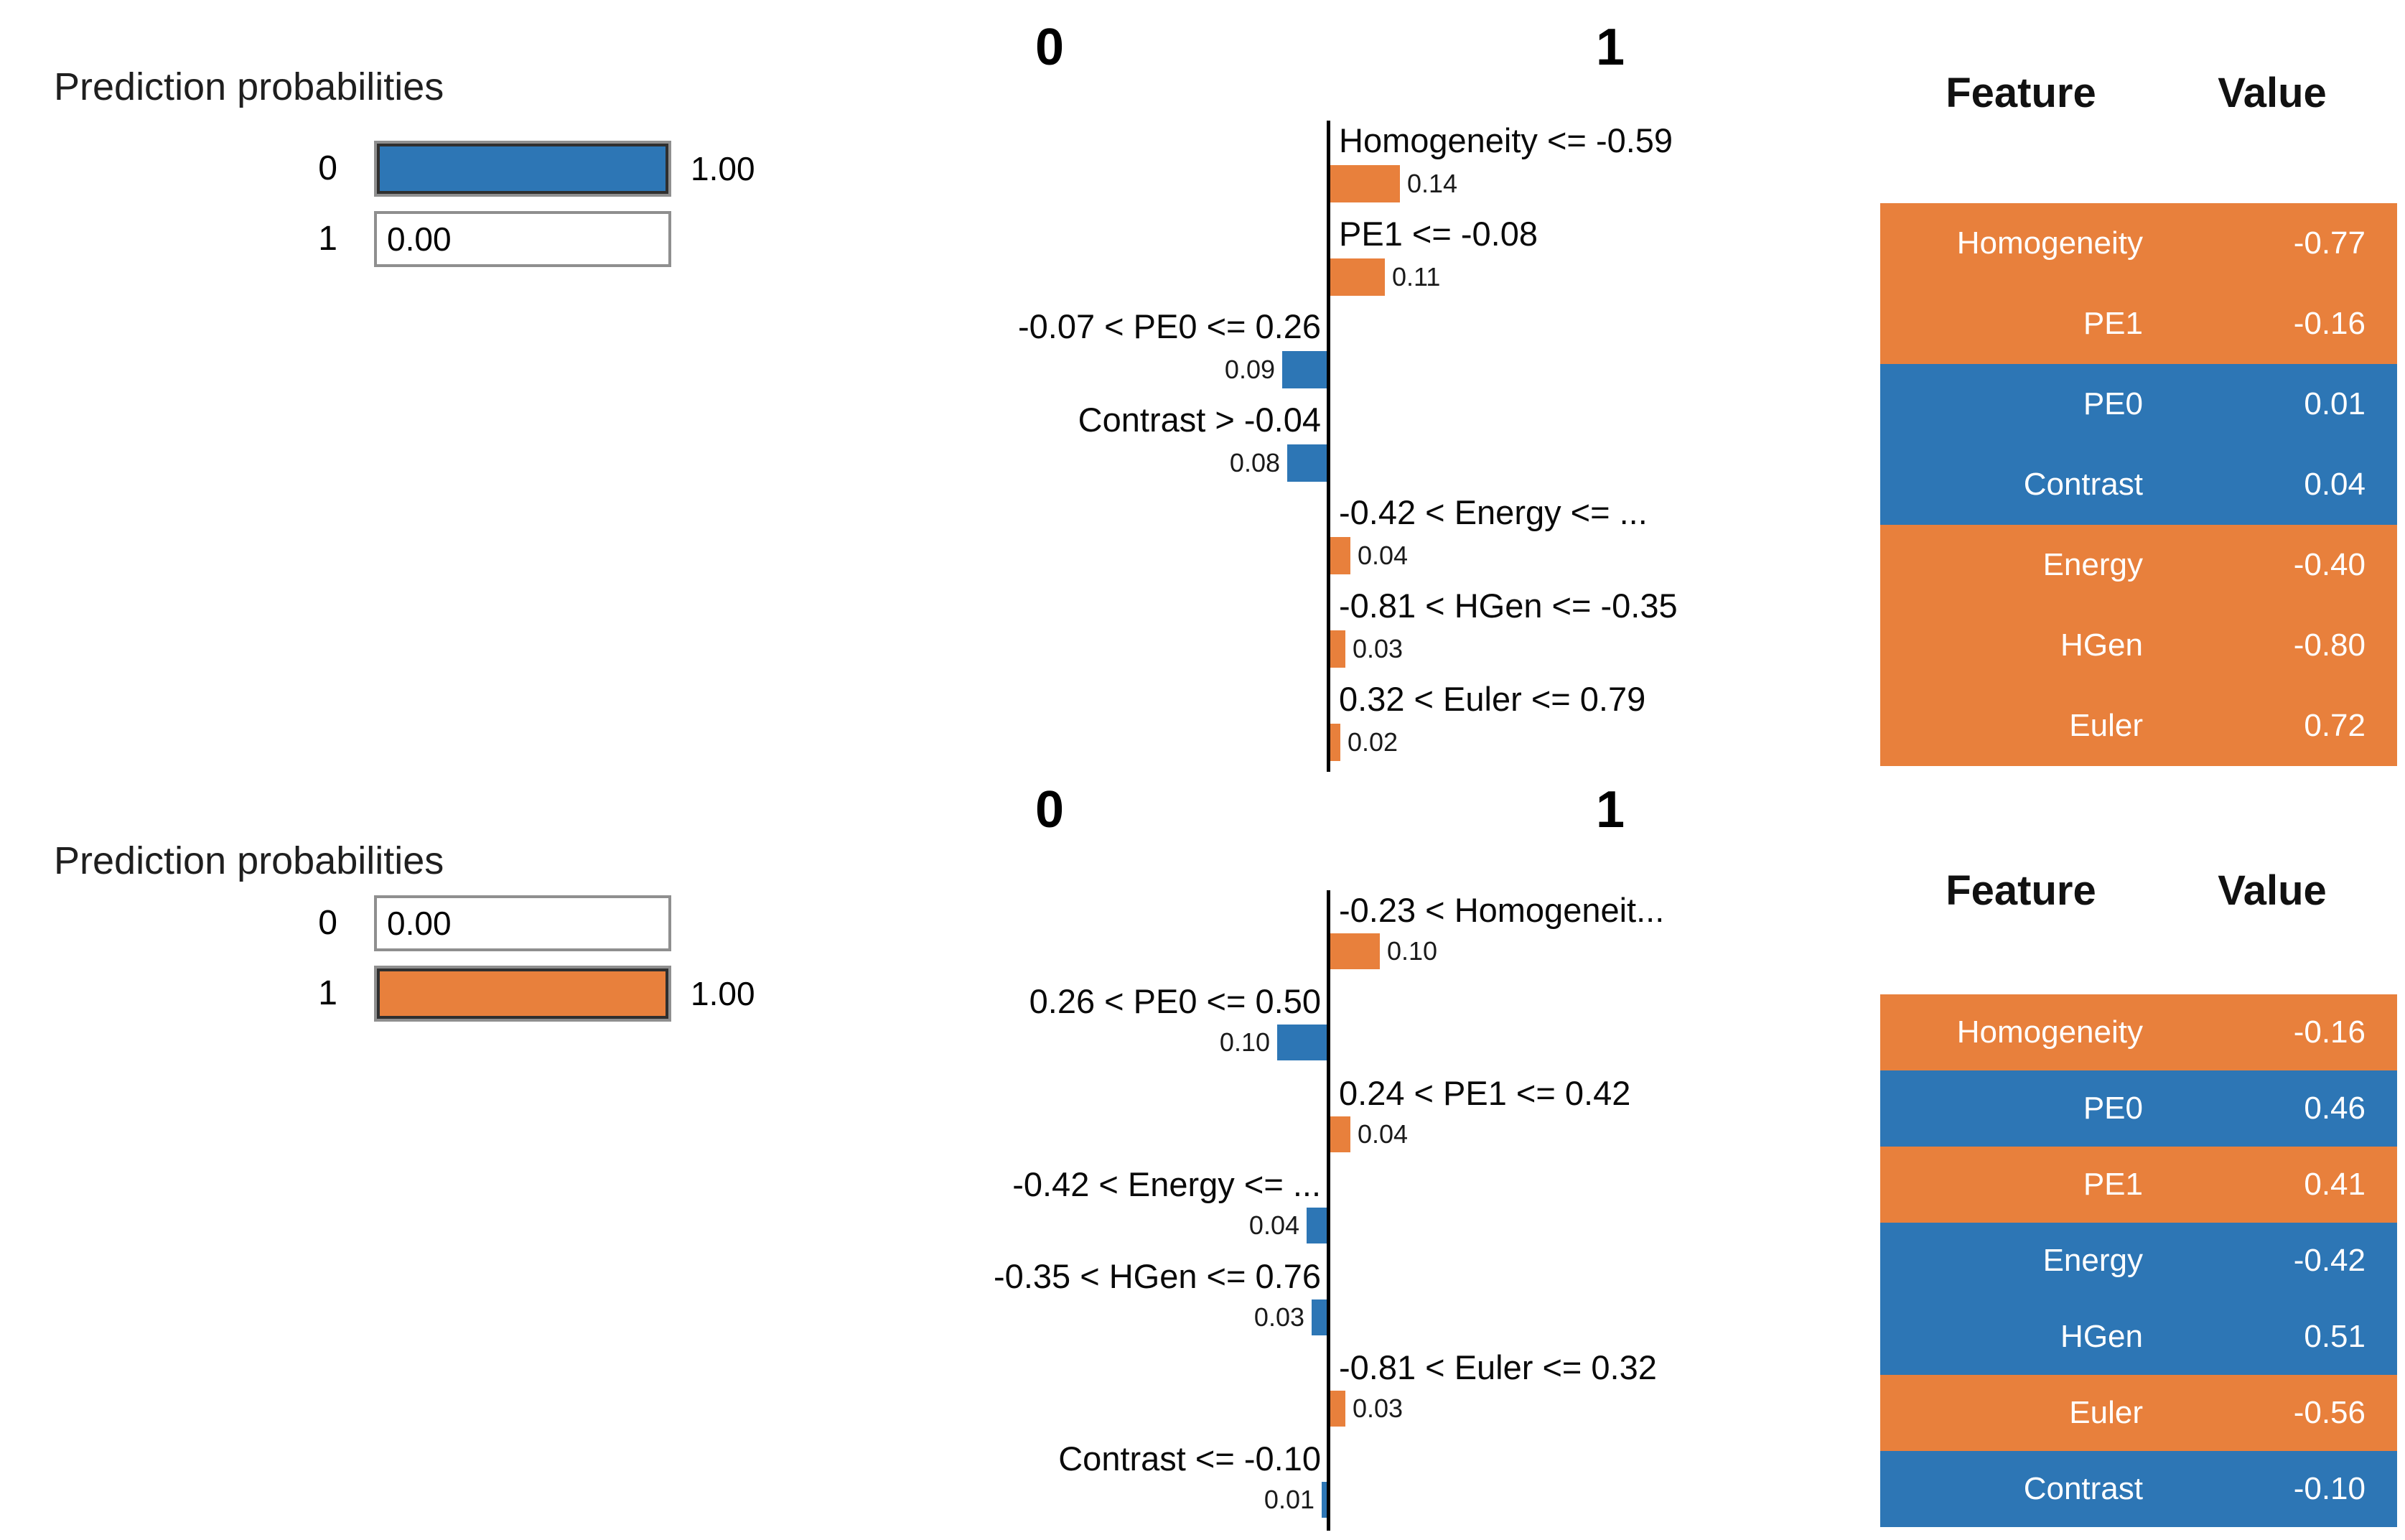 The image size is (2405, 1540). I want to click on contribution-value: 0.14, so click(1432, 183).